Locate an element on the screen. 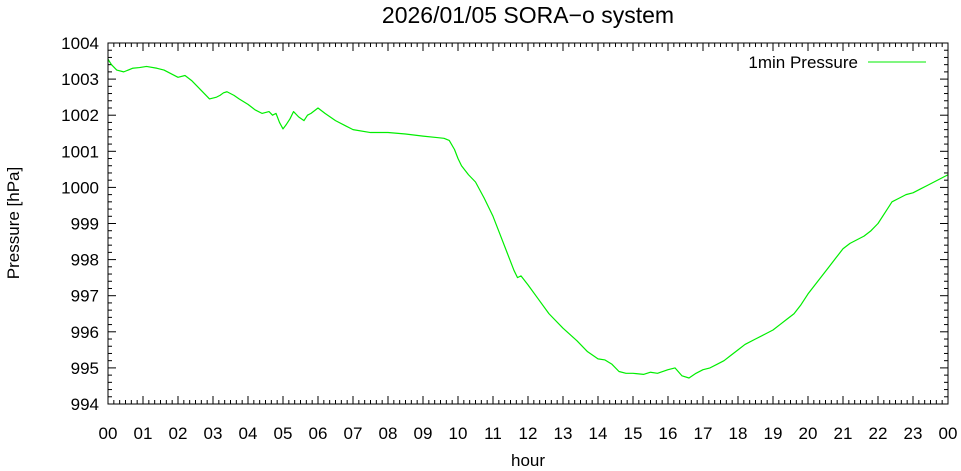  x-tick-label: 22 is located at coordinates (878, 433).